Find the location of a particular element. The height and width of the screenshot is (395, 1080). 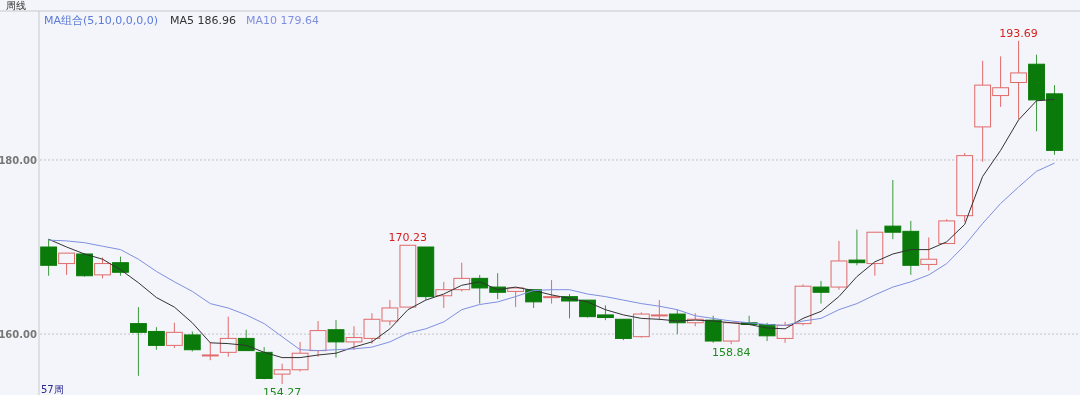

text: MA10 179.64 is located at coordinates (283, 20).